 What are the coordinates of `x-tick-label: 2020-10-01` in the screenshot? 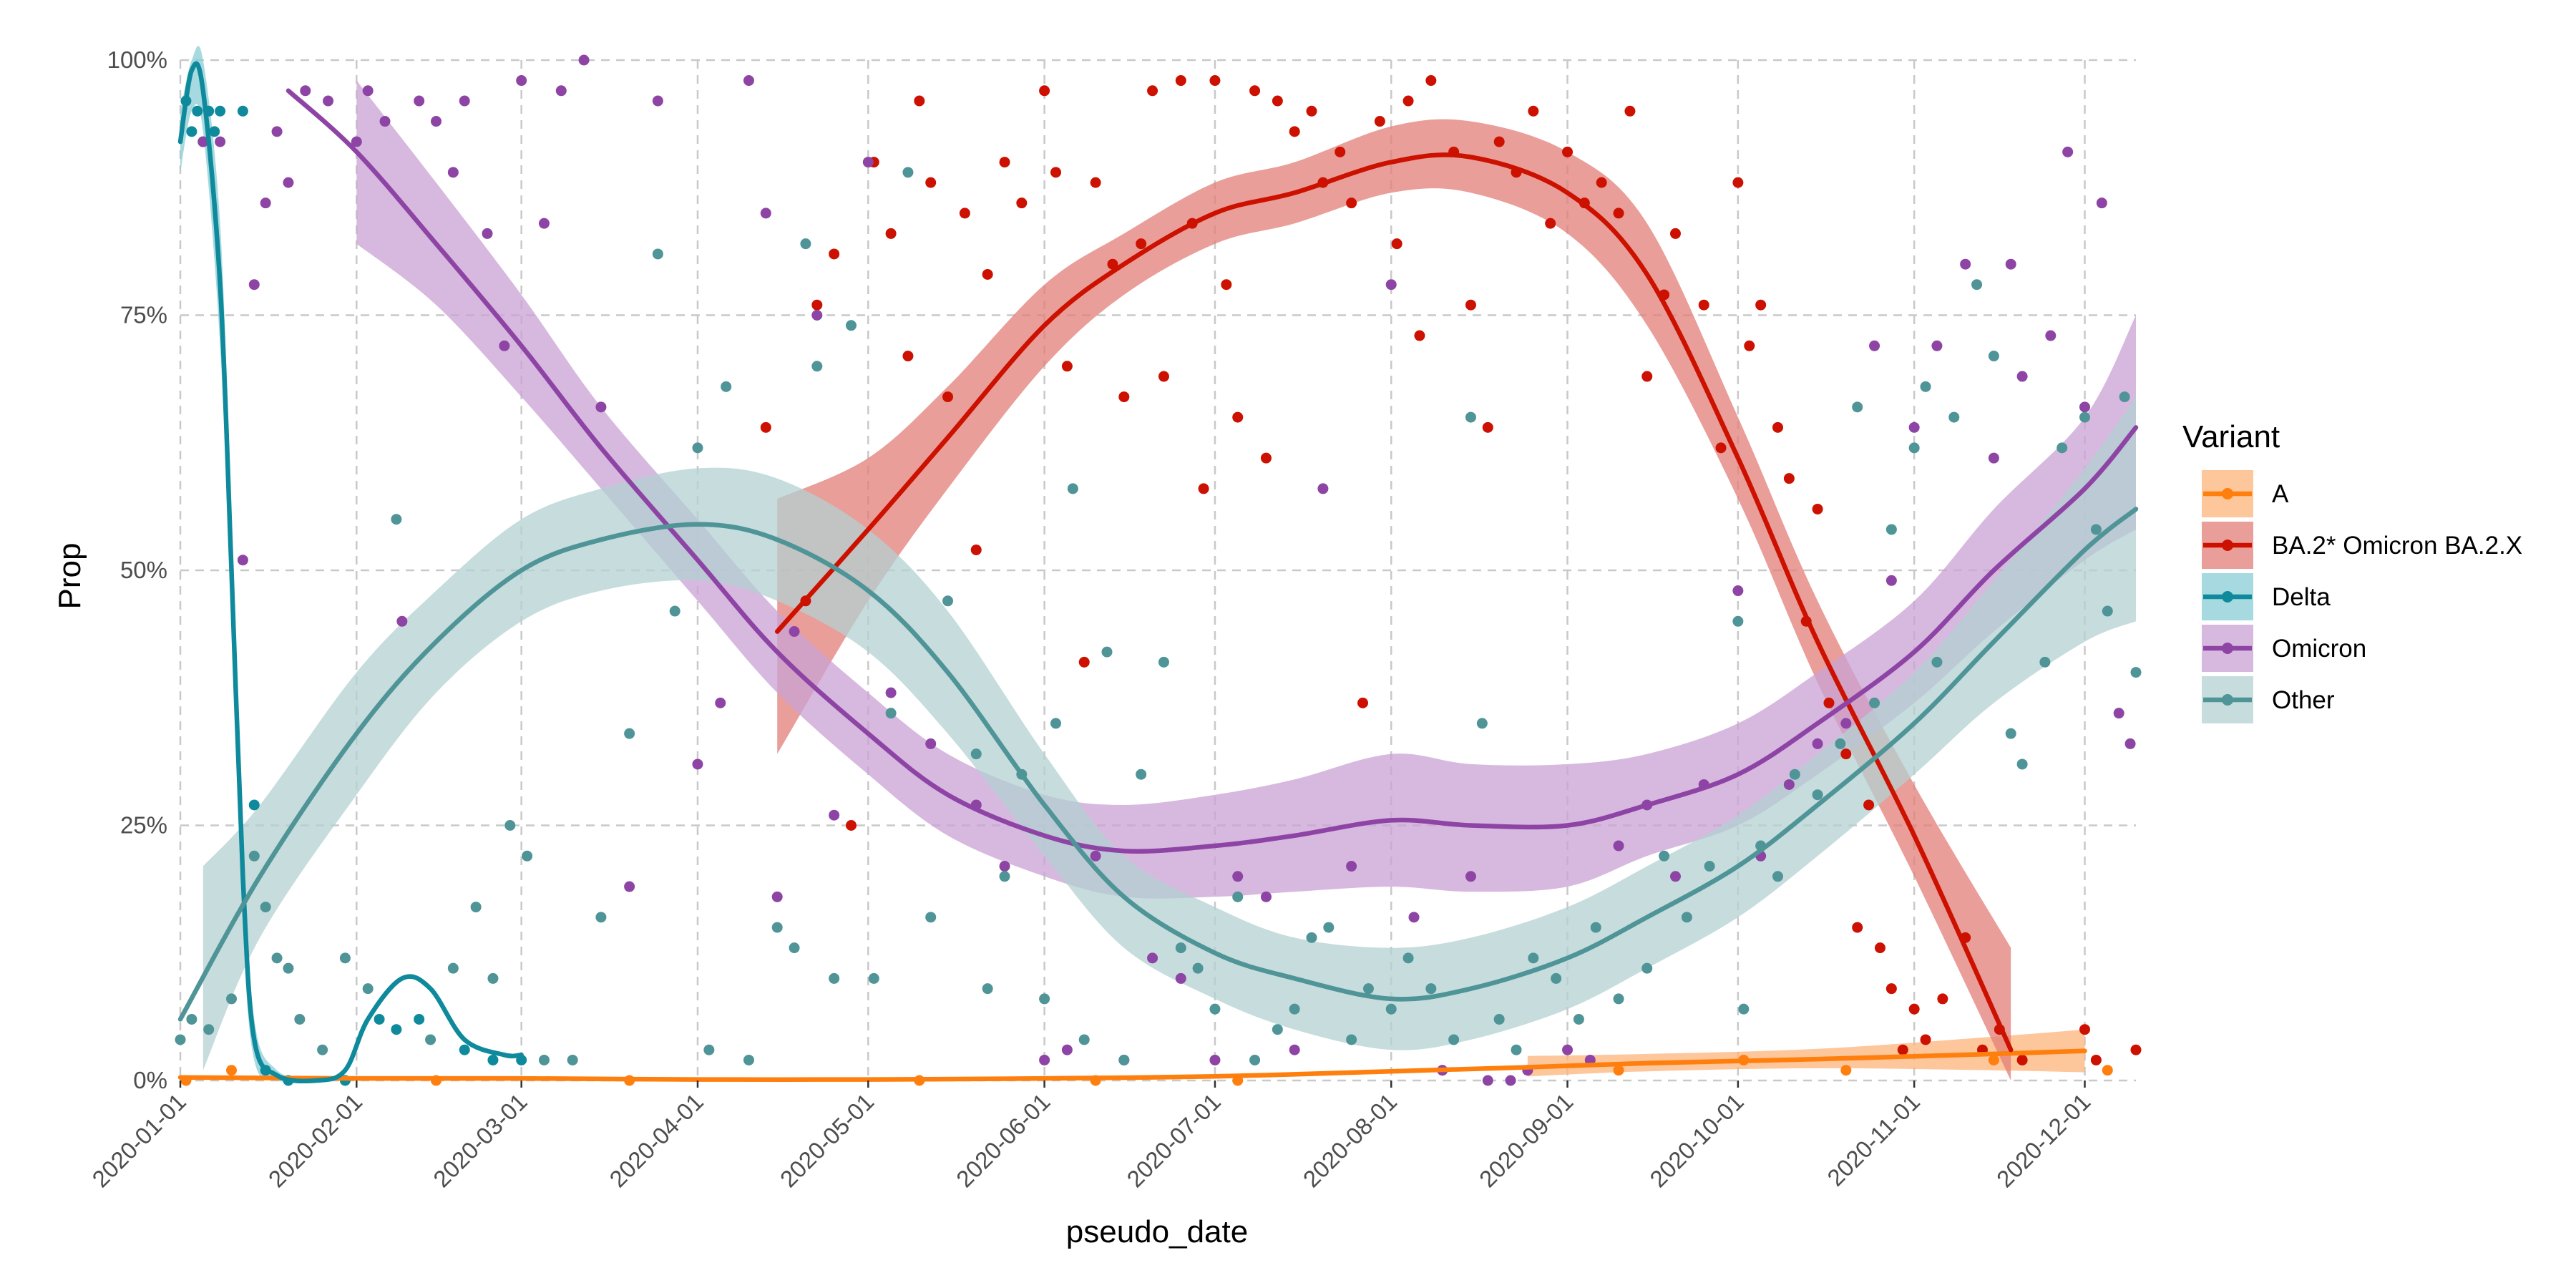 It's located at (1696, 1140).